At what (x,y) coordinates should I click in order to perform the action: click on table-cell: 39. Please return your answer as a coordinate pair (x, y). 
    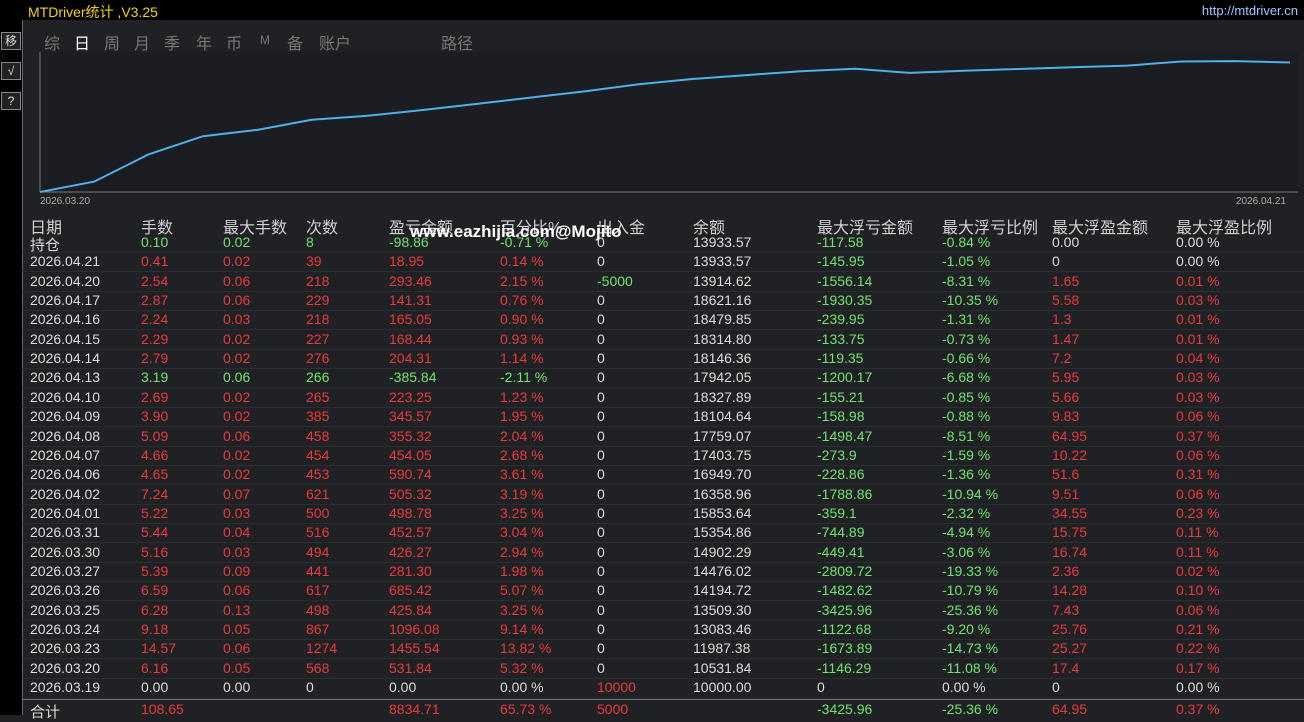
    Looking at the image, I should click on (314, 261).